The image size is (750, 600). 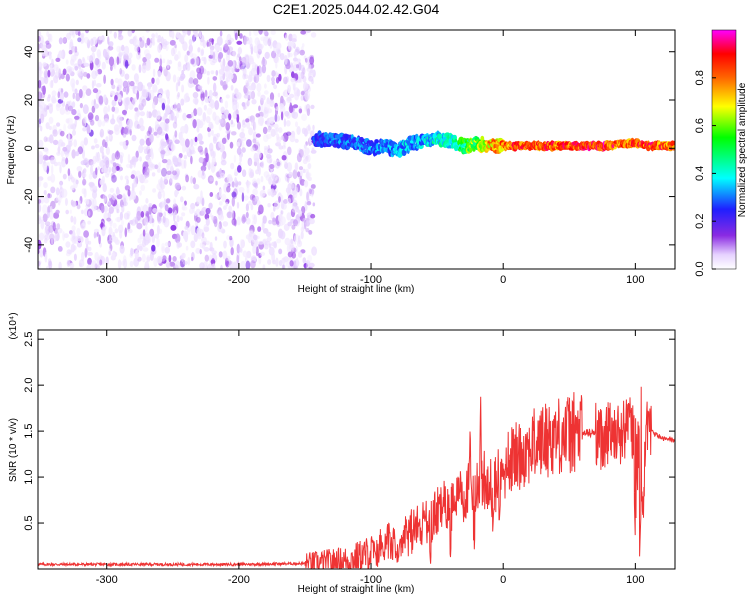 I want to click on spectrogram-x-tick-label: -200, so click(x=239, y=280).